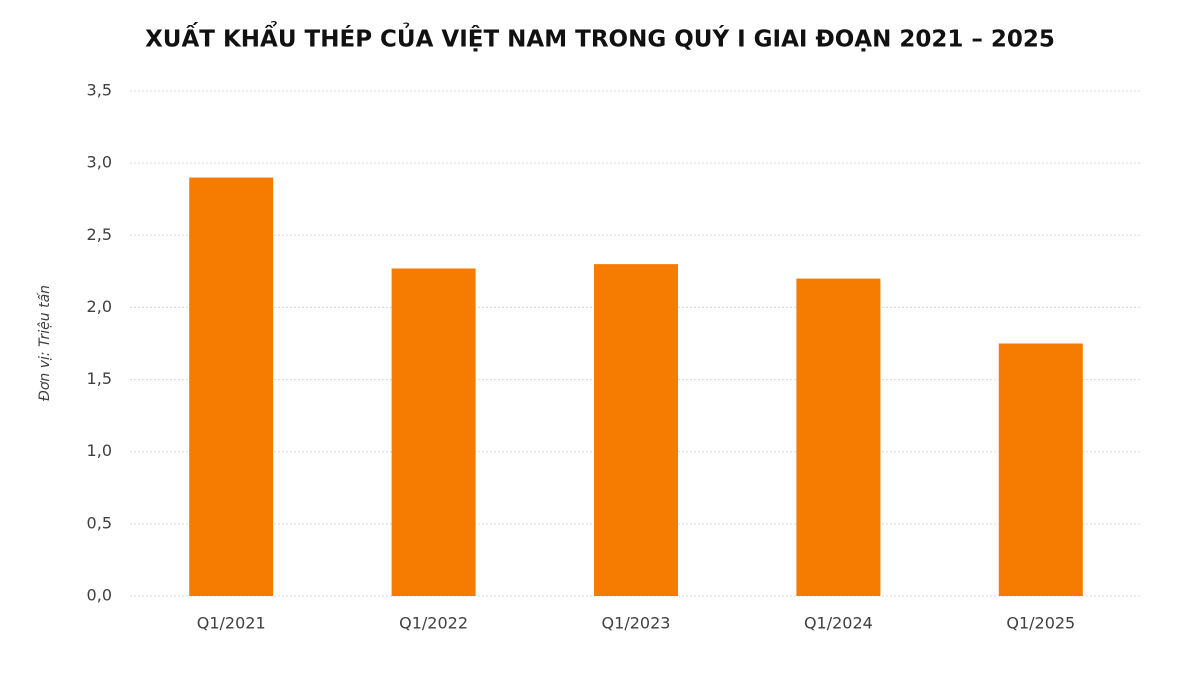  Describe the element at coordinates (99, 162) in the screenshot. I see `y-tick-label: 3,0` at that location.